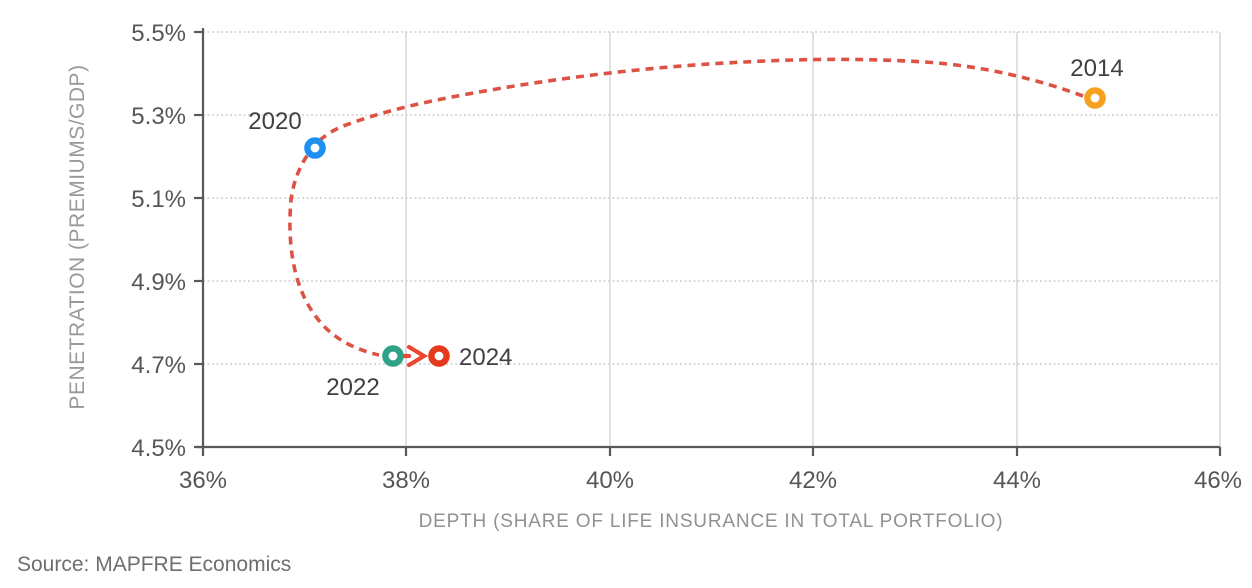 This screenshot has height=588, width=1252. What do you see at coordinates (352, 387) in the screenshot?
I see `point-label-2022: 2022` at bounding box center [352, 387].